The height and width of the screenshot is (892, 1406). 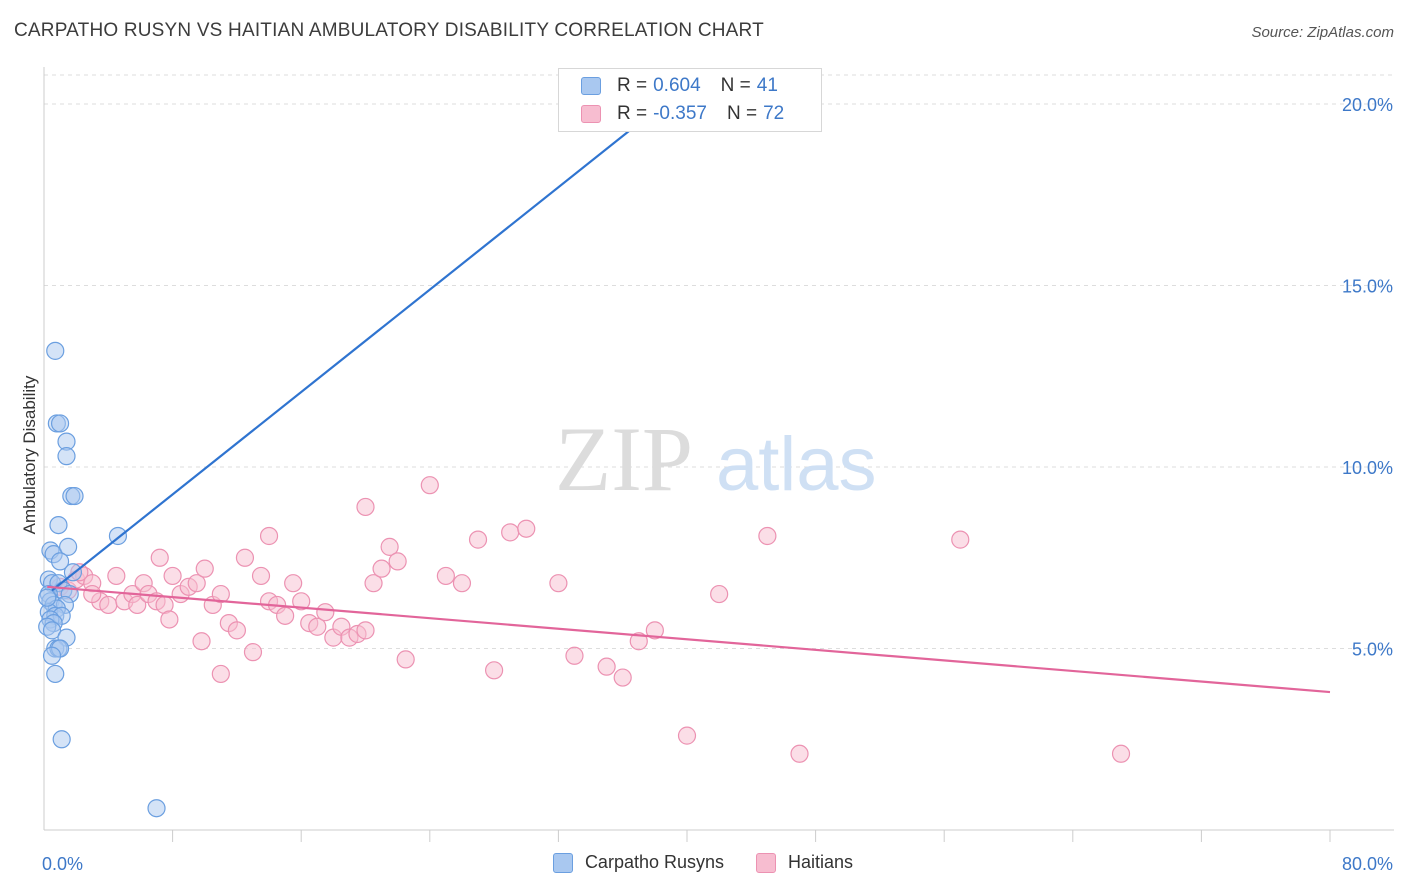 I want to click on legend-row-haitian: R = -0.357 N = 72, so click(x=682, y=114).